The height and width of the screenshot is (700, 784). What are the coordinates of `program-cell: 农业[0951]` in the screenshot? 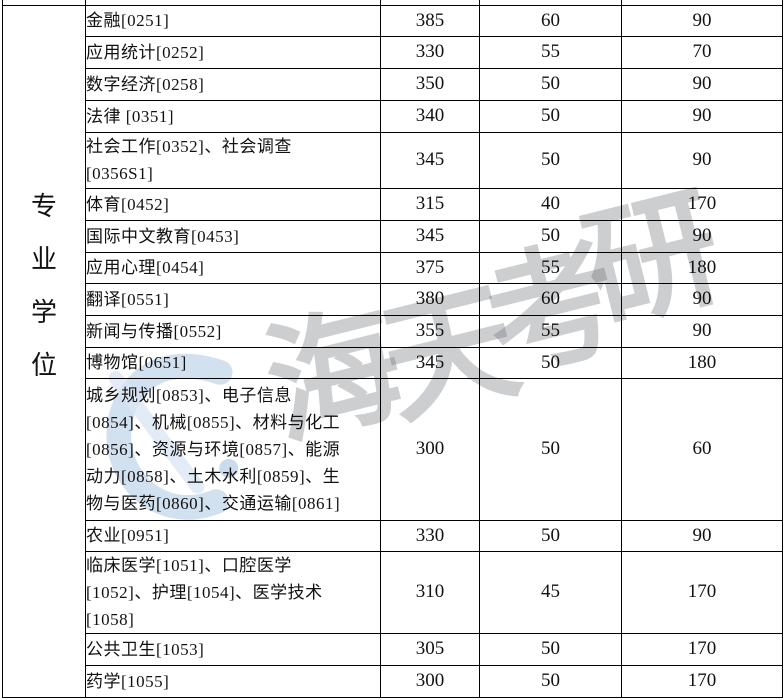 It's located at (233, 535).